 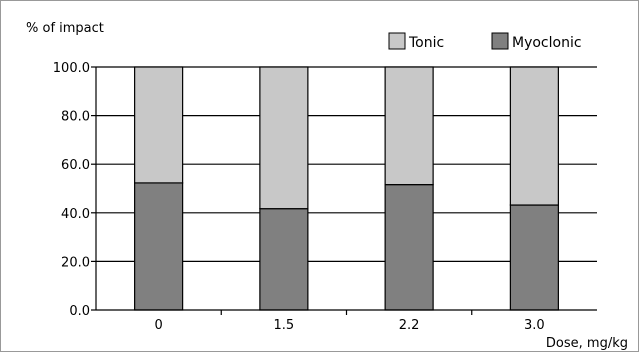 I want to click on legend-label-myoclonic: Myoclonic, so click(x=547, y=43).